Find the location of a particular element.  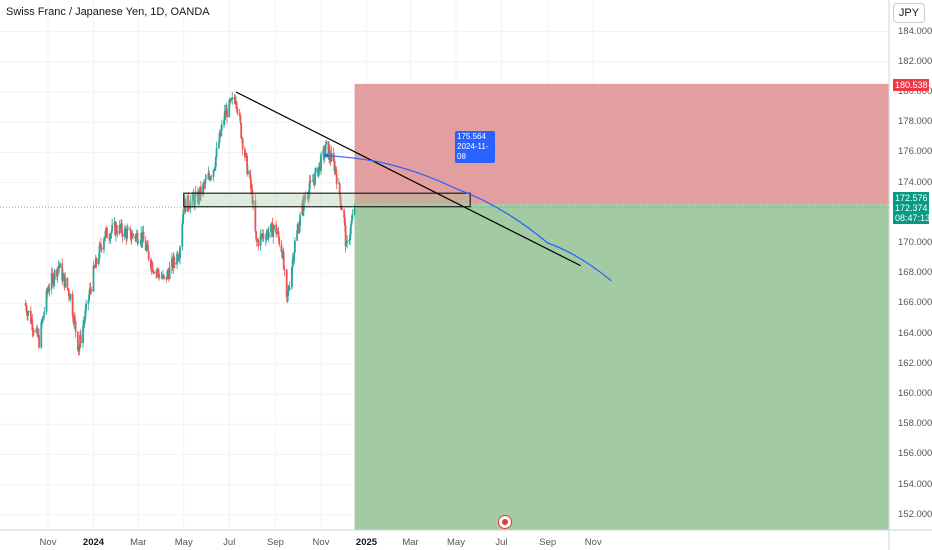

last-price-tag: 172.374 08:47:13 is located at coordinates (911, 213).